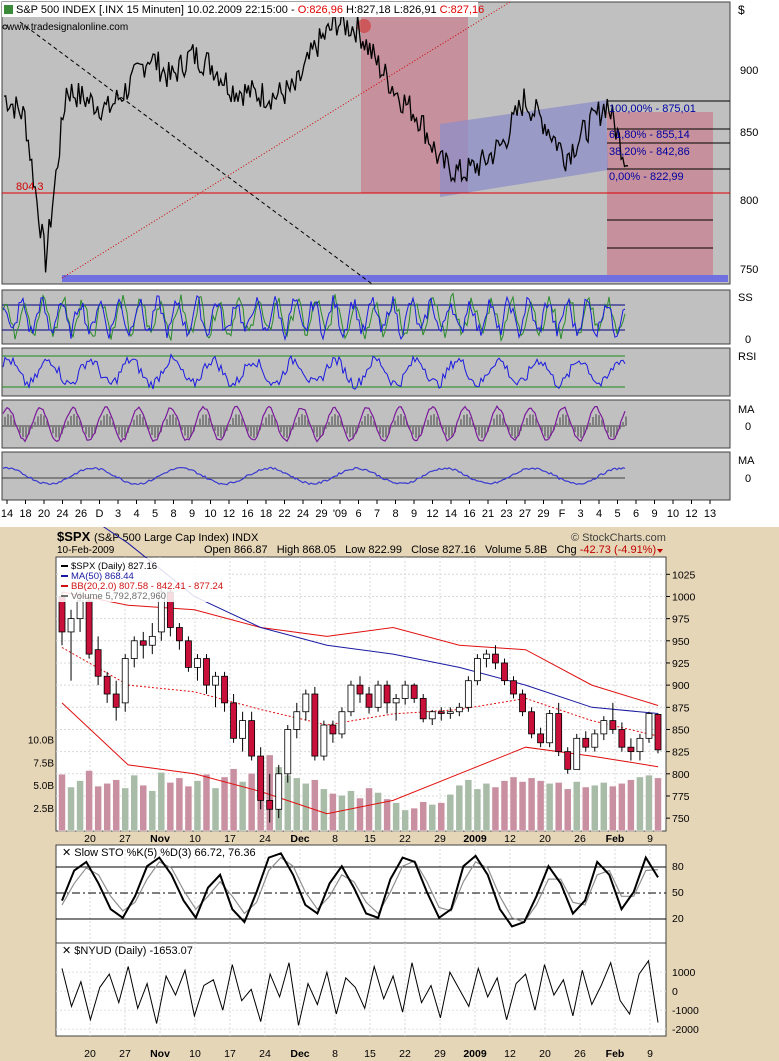 The image size is (779, 1061). I want to click on date-tick-label: 27, so click(125, 839).